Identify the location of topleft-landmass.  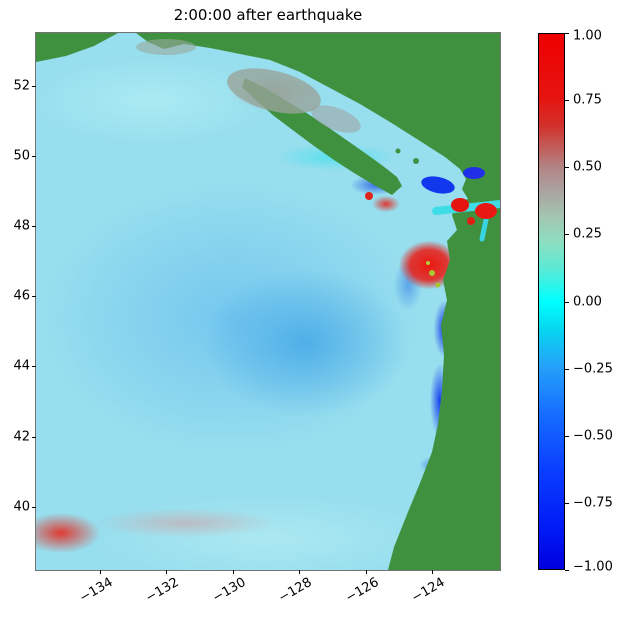
(77, 47).